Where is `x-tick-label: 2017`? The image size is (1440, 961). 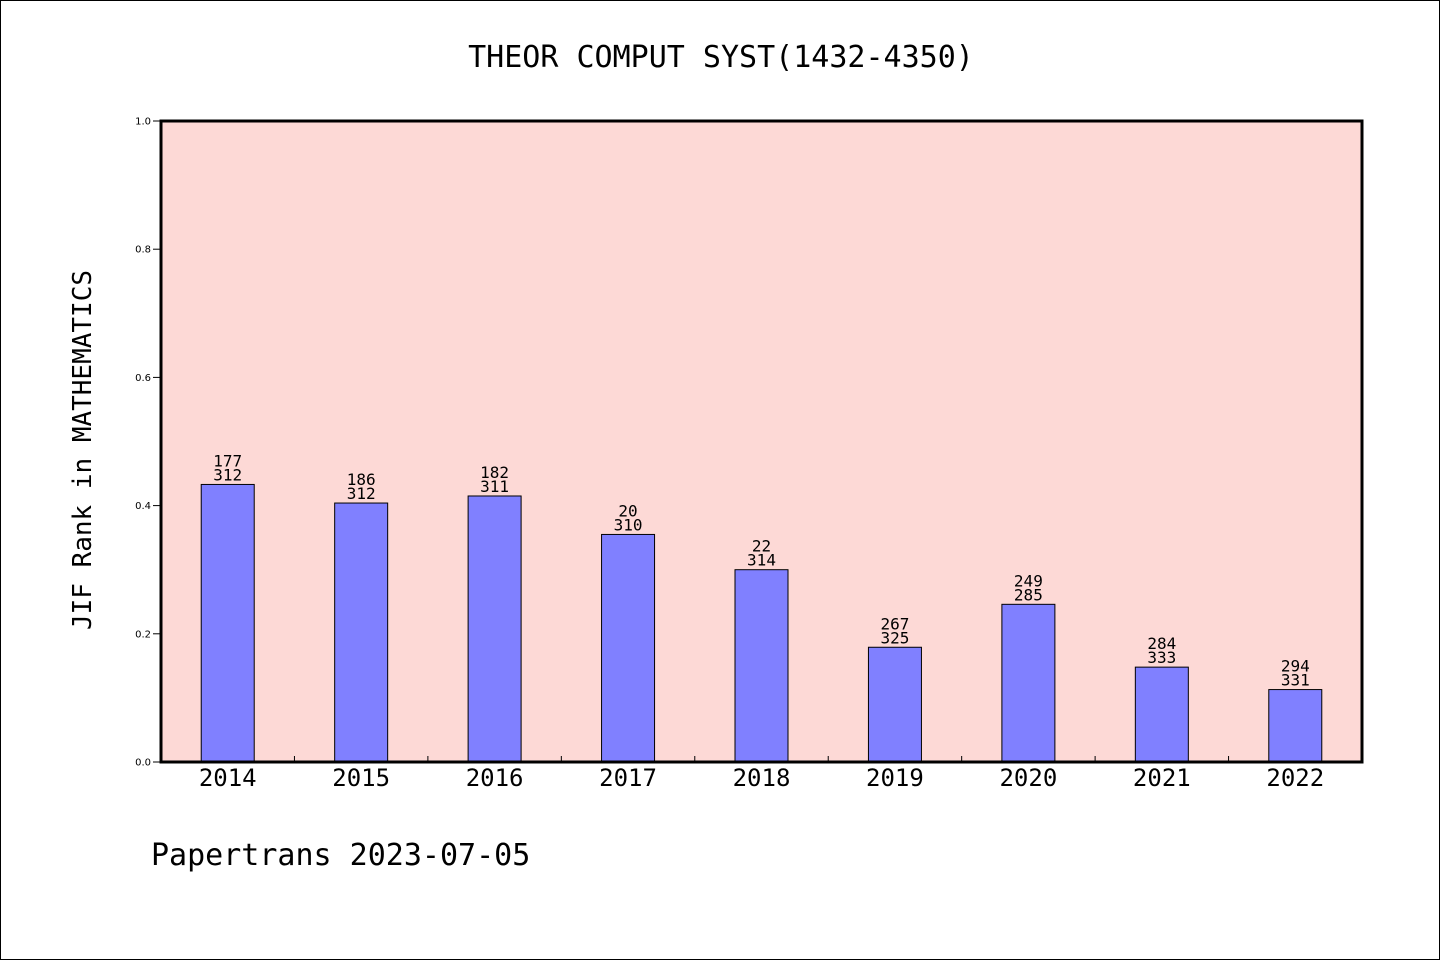
x-tick-label: 2017 is located at coordinates (628, 778).